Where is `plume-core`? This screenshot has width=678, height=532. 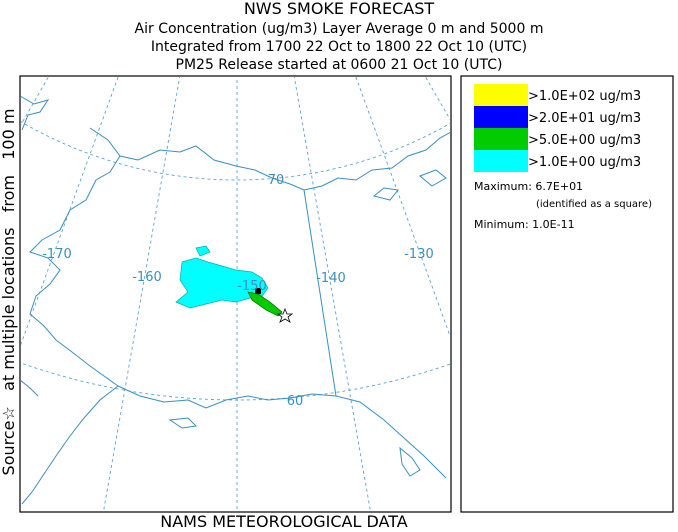
plume-core is located at coordinates (265, 304).